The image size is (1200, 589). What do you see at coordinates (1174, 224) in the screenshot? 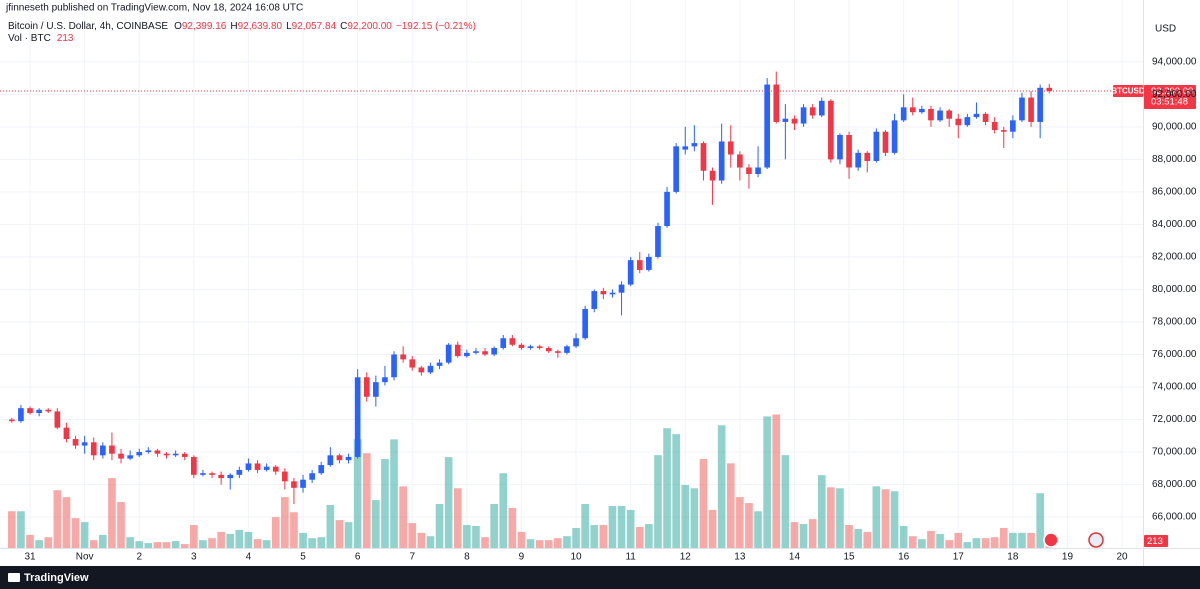
I see `y-tick-label: 84,000.00` at bounding box center [1174, 224].